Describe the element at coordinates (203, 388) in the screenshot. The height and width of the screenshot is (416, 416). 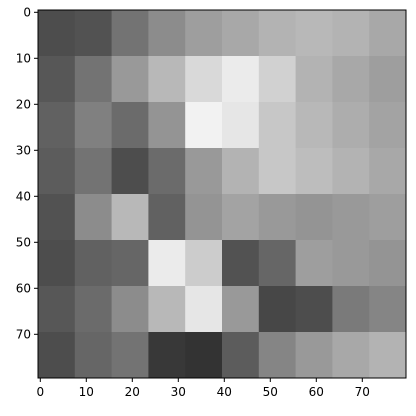
I see `x-axis: 0 10 20 30 40 50 60 70` at that location.